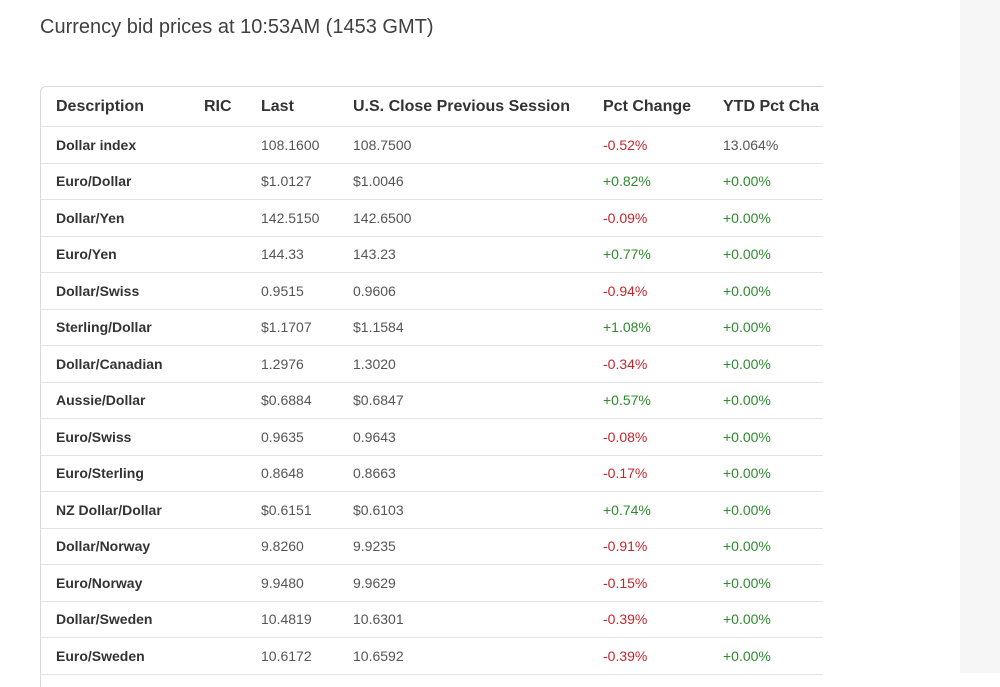 The width and height of the screenshot is (1000, 687). I want to click on column-header: U.S. Close Previous Session, so click(461, 106).